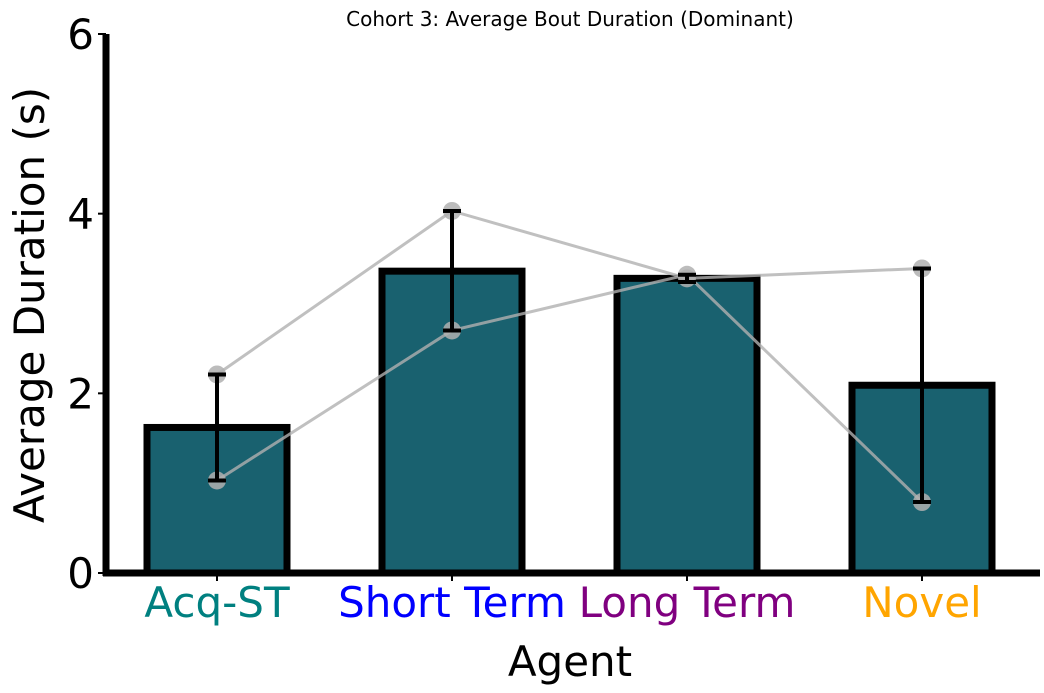 This screenshot has height=693, width=1044. I want to click on y-ticks-group: 0 2 4 6, so click(86, 304).